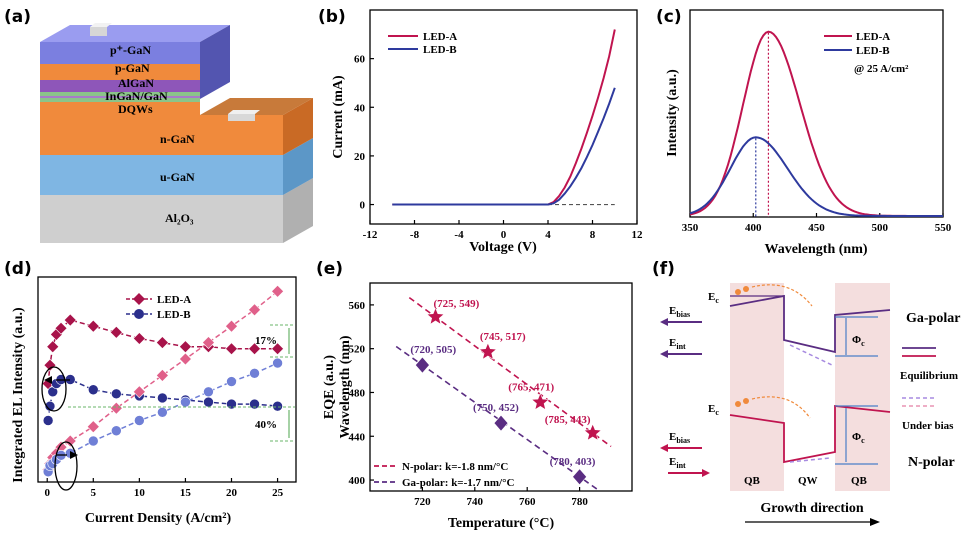 This screenshot has width=975, height=537. Describe the element at coordinates (664, 448) in the screenshot. I see `ebias-arrowhead-n` at that location.